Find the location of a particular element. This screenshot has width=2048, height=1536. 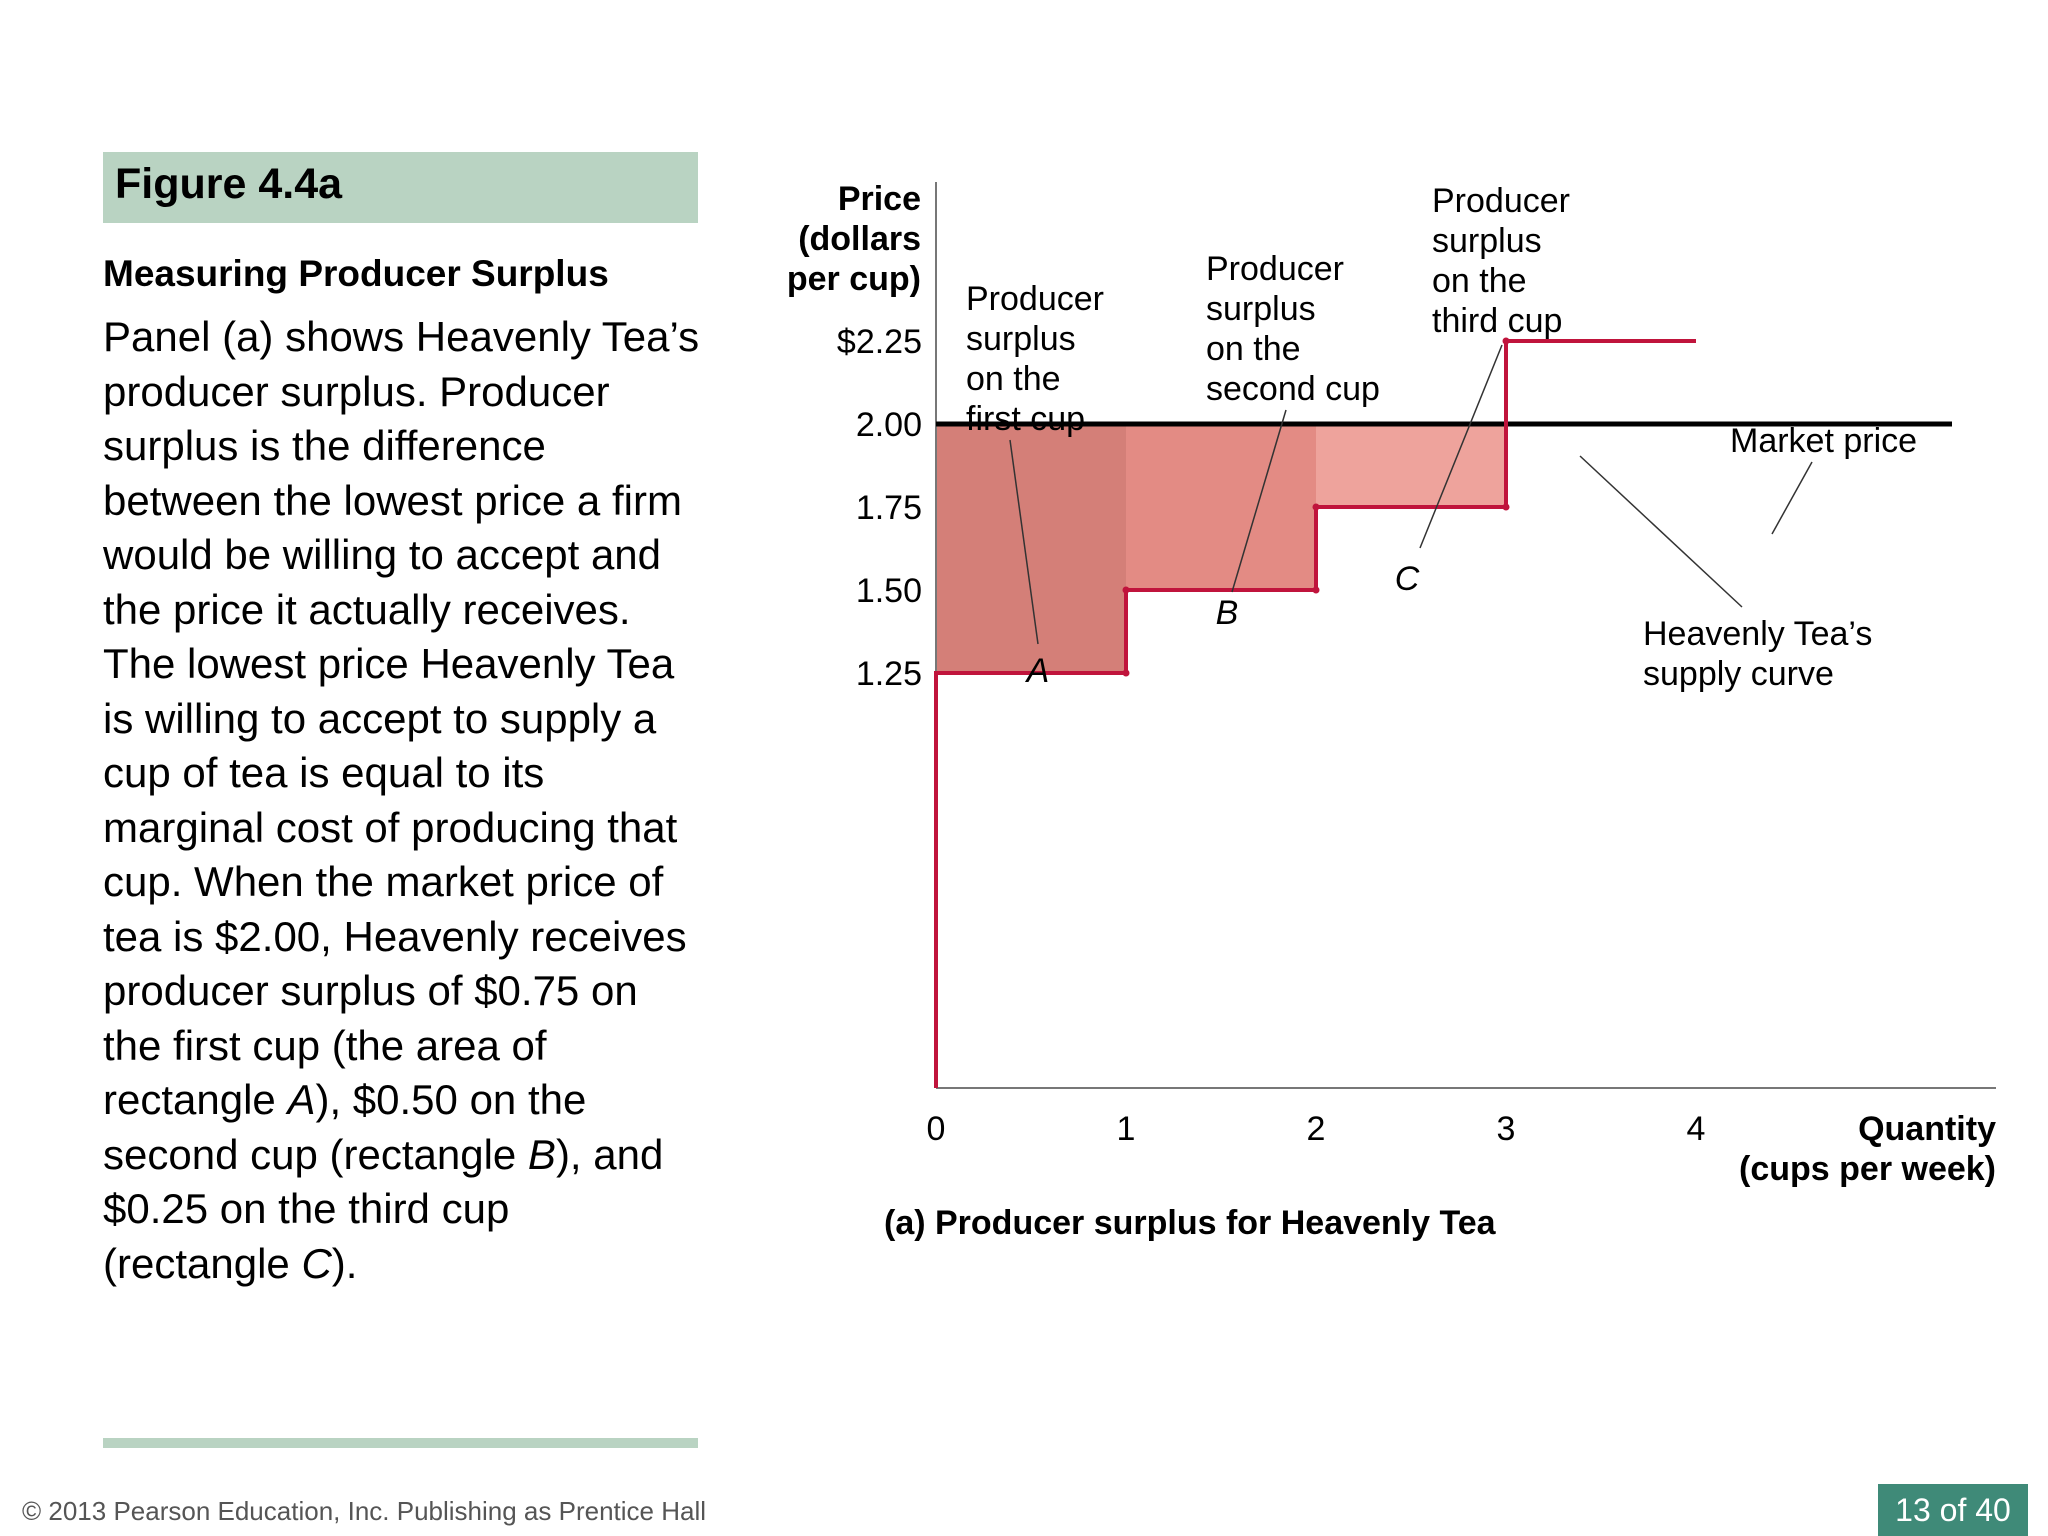

annotation-third-cup: on the is located at coordinates (1479, 281).